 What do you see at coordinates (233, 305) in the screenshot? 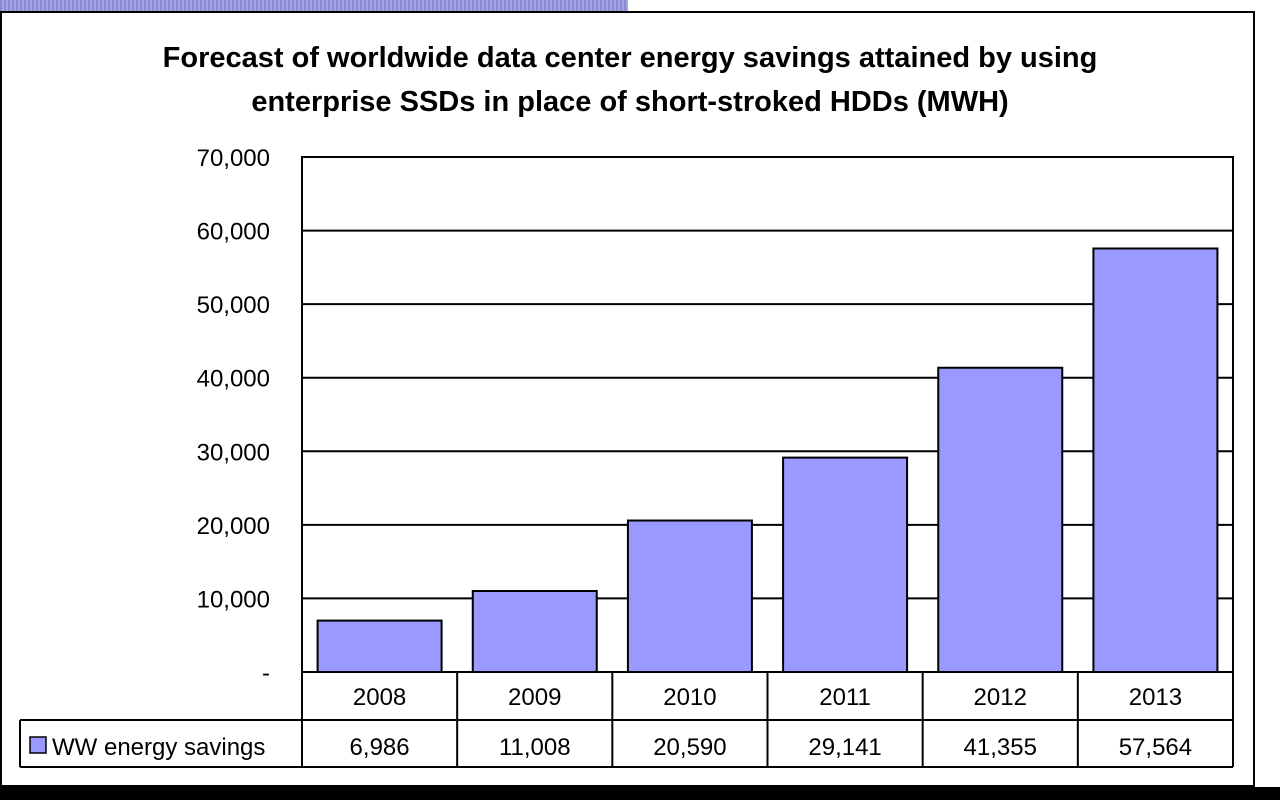
I see `y-tick-label: 50,000` at bounding box center [233, 305].